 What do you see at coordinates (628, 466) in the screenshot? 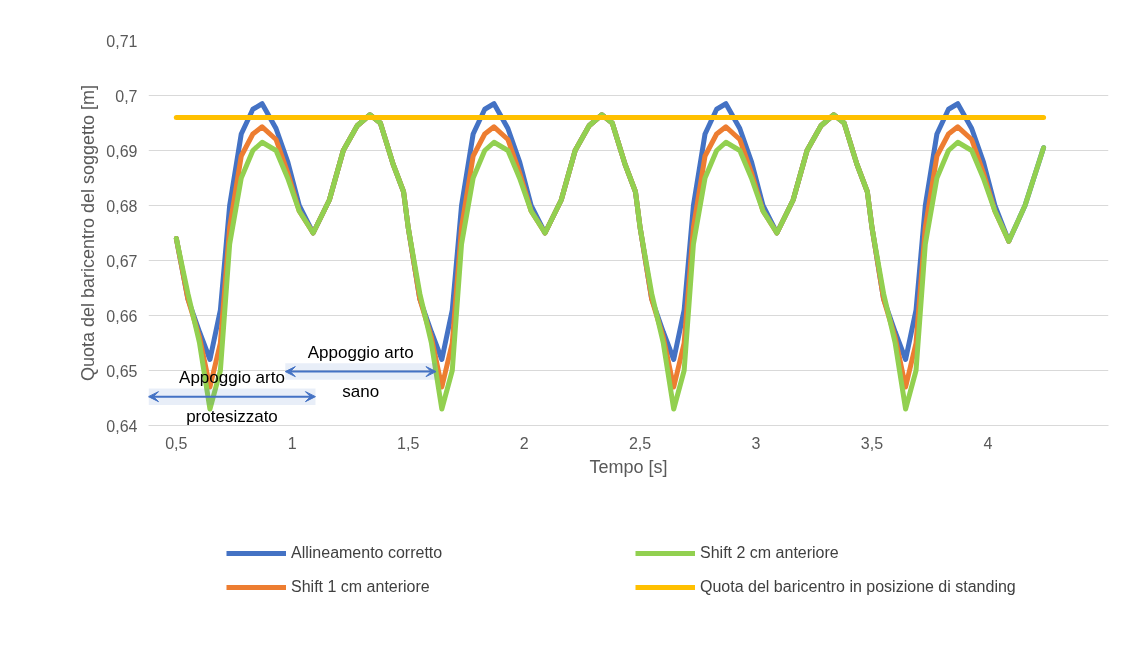
I see `x-axis-title: Tempo [s]` at bounding box center [628, 466].